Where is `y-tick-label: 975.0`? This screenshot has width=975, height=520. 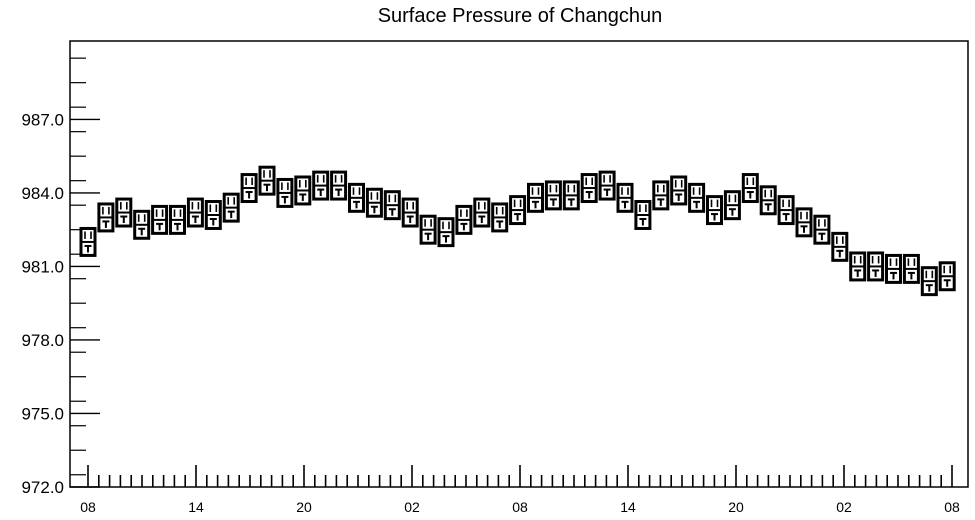
y-tick-label: 975.0 is located at coordinates (42, 413).